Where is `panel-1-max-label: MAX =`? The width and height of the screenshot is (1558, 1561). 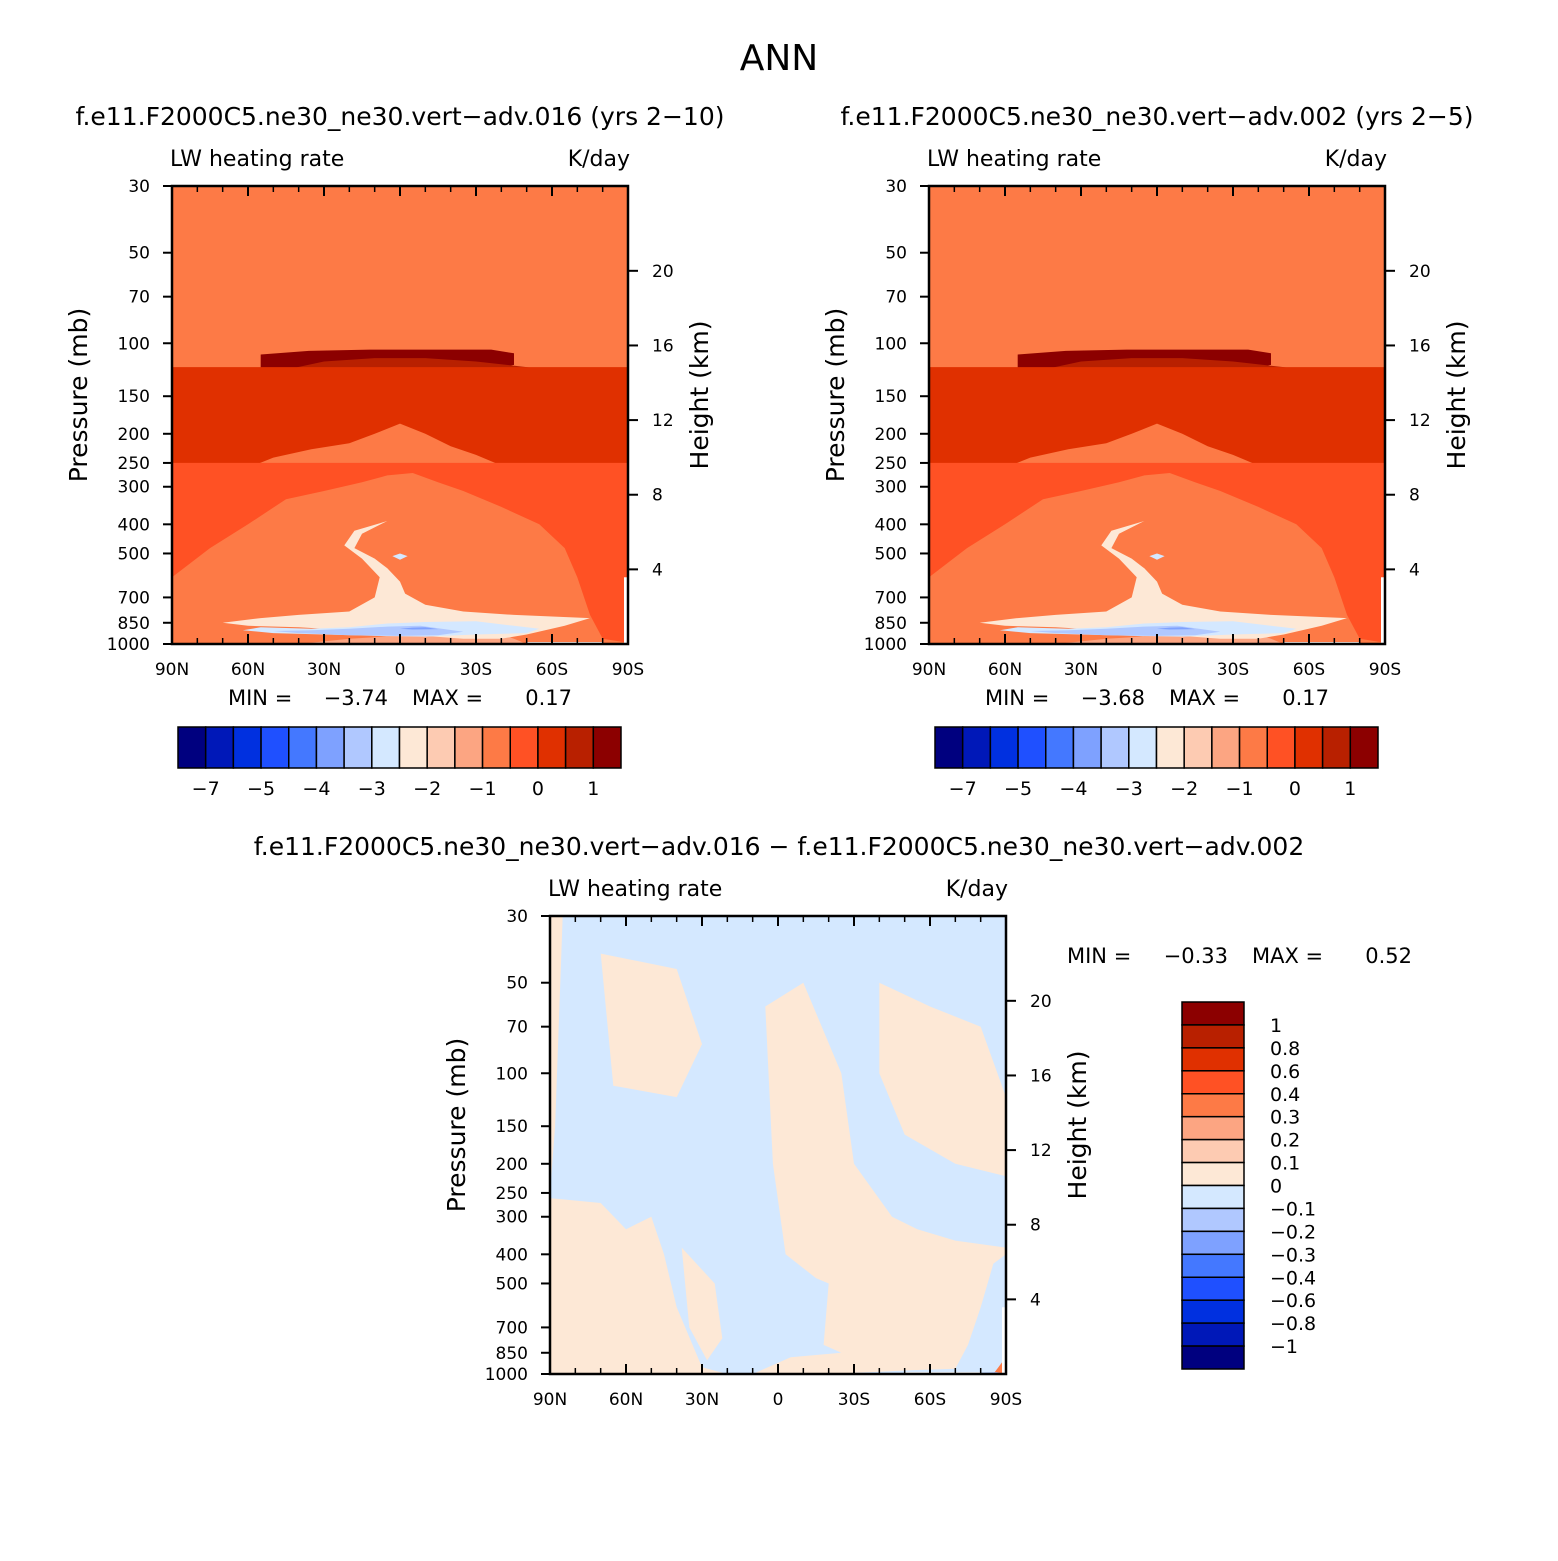
panel-1-max-label: MAX = is located at coordinates (447, 698).